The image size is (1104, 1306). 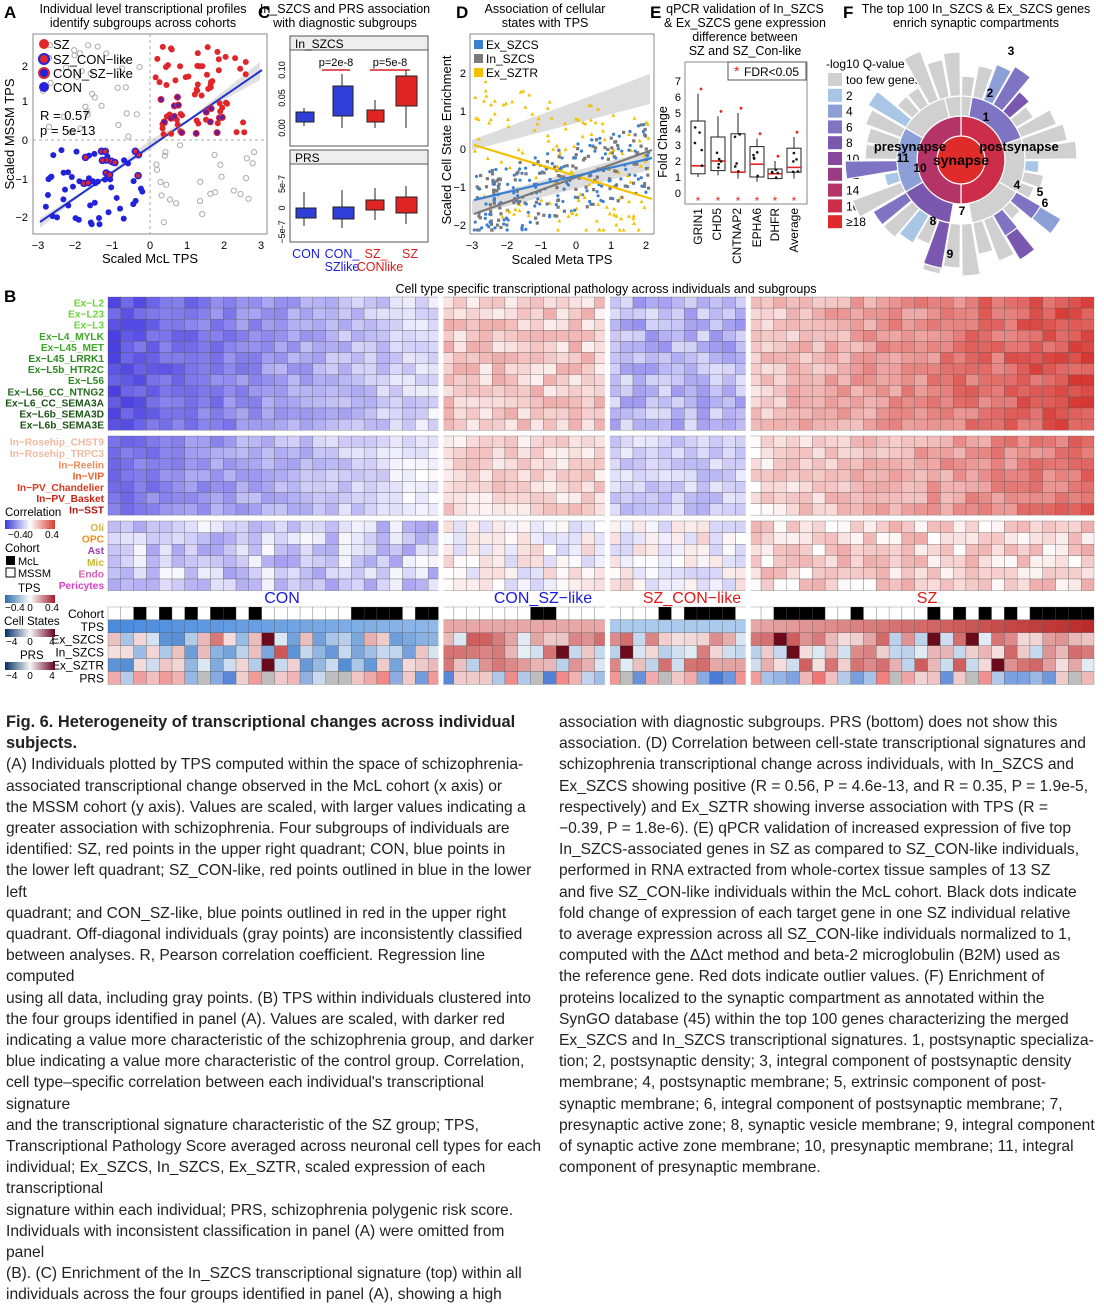 What do you see at coordinates (44, 73) in the screenshot?
I see `legend-consz-dot` at bounding box center [44, 73].